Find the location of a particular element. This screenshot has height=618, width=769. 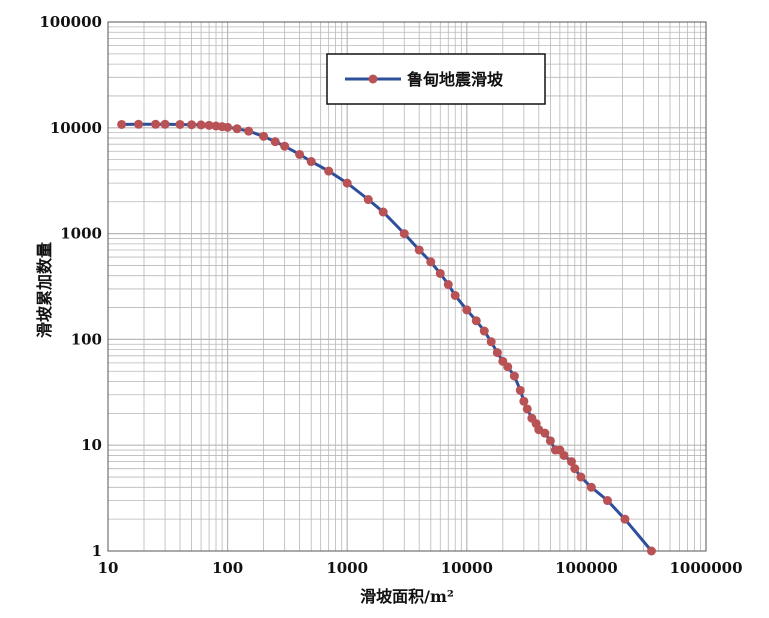

x-tick-label: 1000000 is located at coordinates (705, 568).